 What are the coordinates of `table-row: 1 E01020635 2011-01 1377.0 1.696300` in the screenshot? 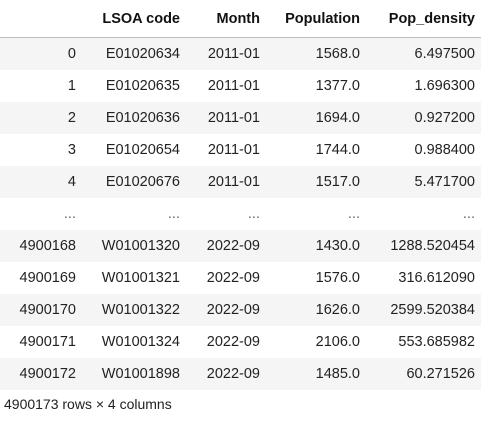 It's located at (240, 86).